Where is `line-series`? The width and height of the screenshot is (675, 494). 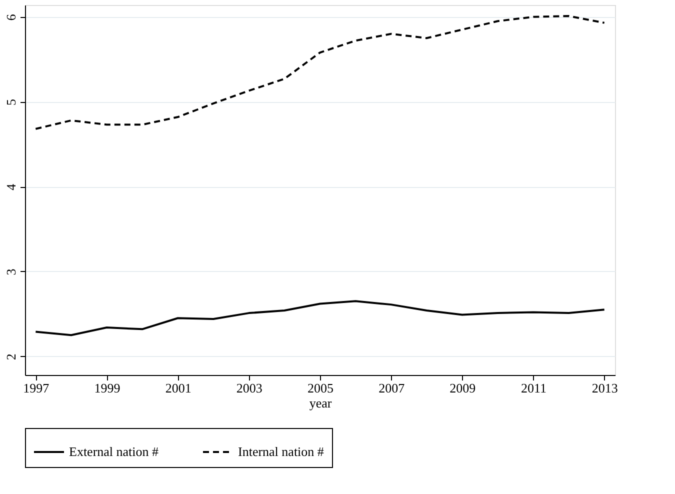 line-series is located at coordinates (320, 318).